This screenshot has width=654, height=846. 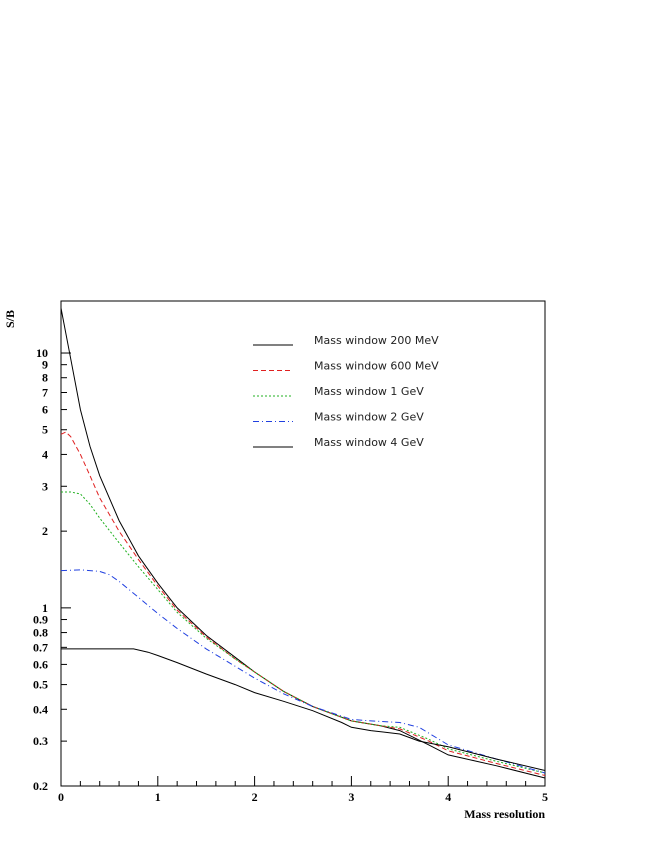 I want to click on y-tick-label: 9, so click(x=45, y=365).